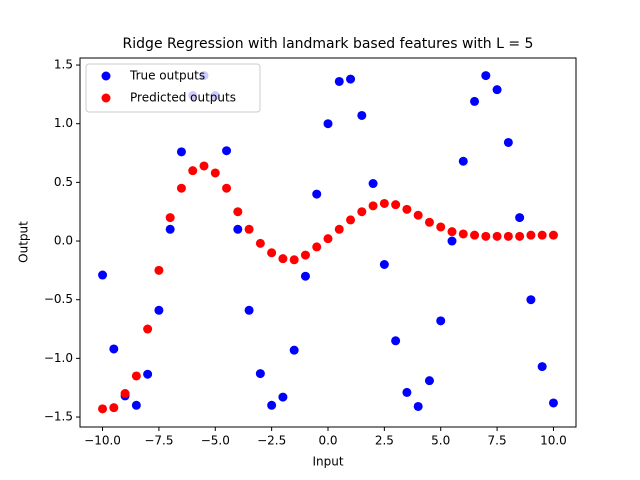  Describe the element at coordinates (440, 441) in the screenshot. I see `x-tick-label: 5.0` at that location.